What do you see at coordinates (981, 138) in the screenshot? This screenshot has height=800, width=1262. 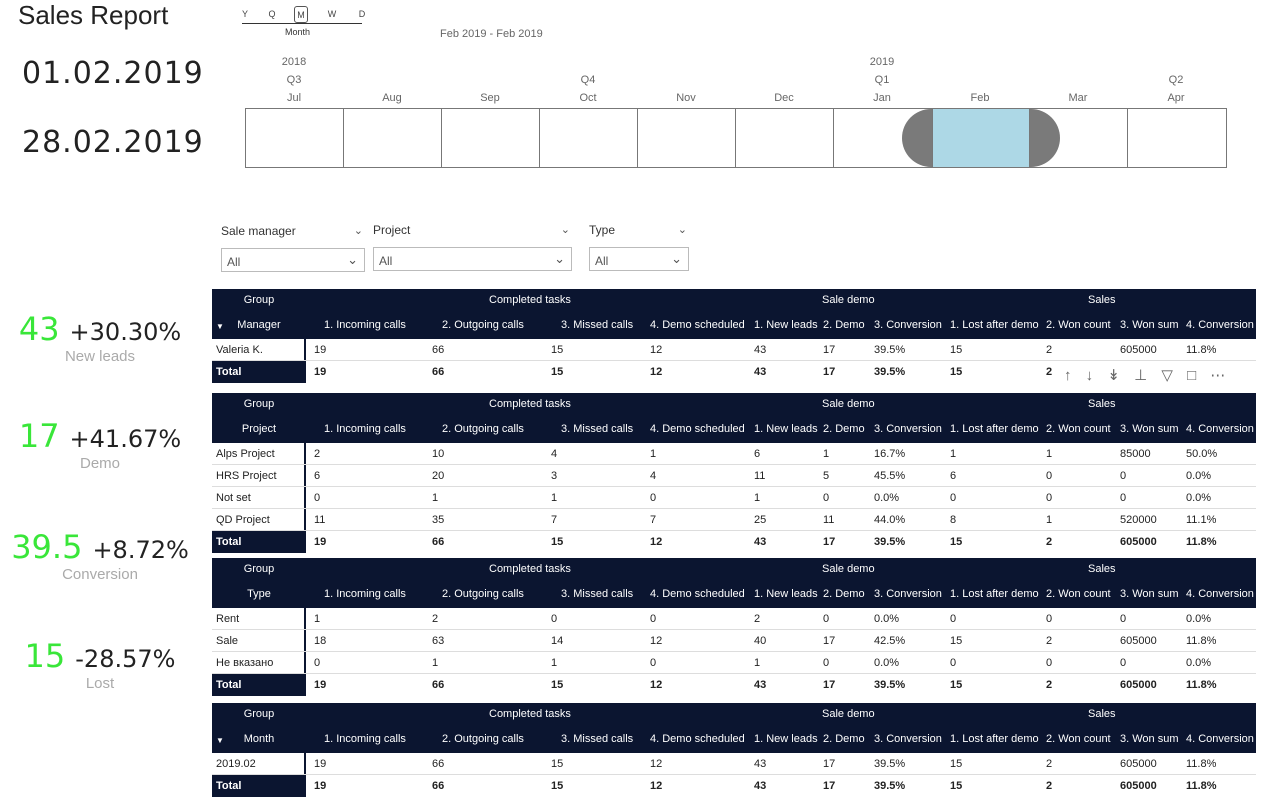 I see `timeline-selected-period` at bounding box center [981, 138].